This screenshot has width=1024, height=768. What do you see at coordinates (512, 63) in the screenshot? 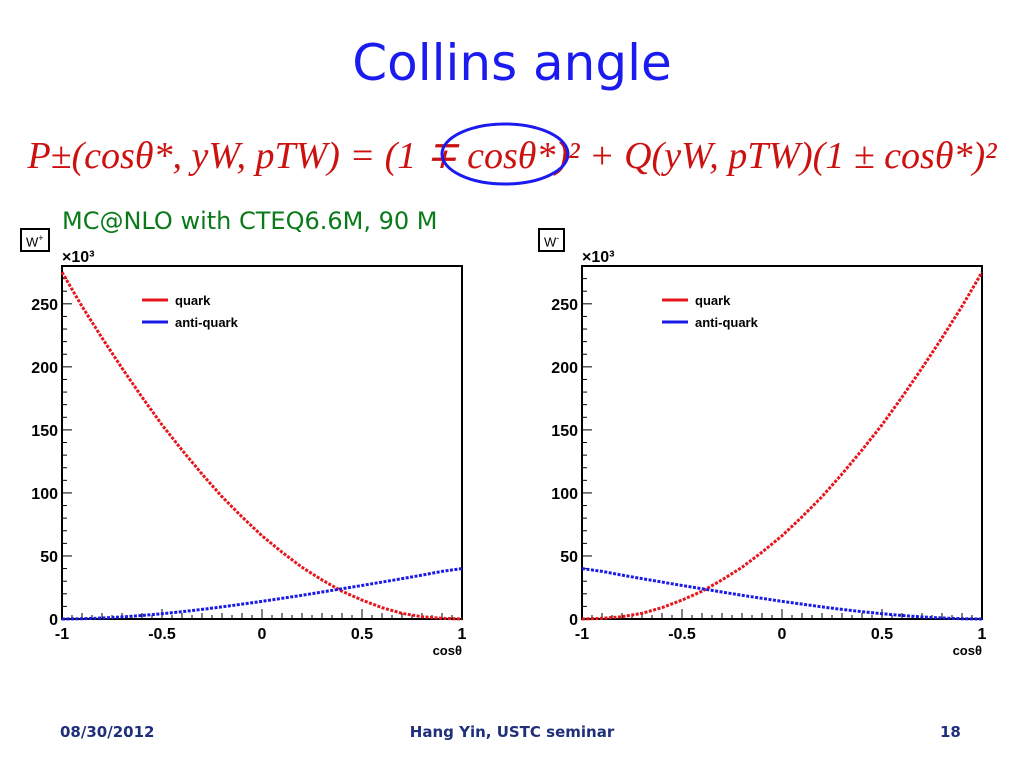
I see `slide-title: Collins angle` at bounding box center [512, 63].